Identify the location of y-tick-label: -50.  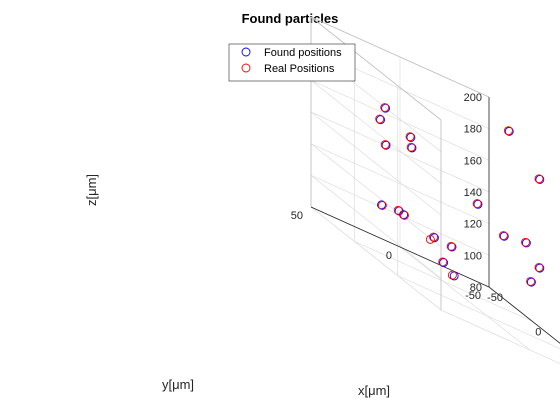
(473, 296).